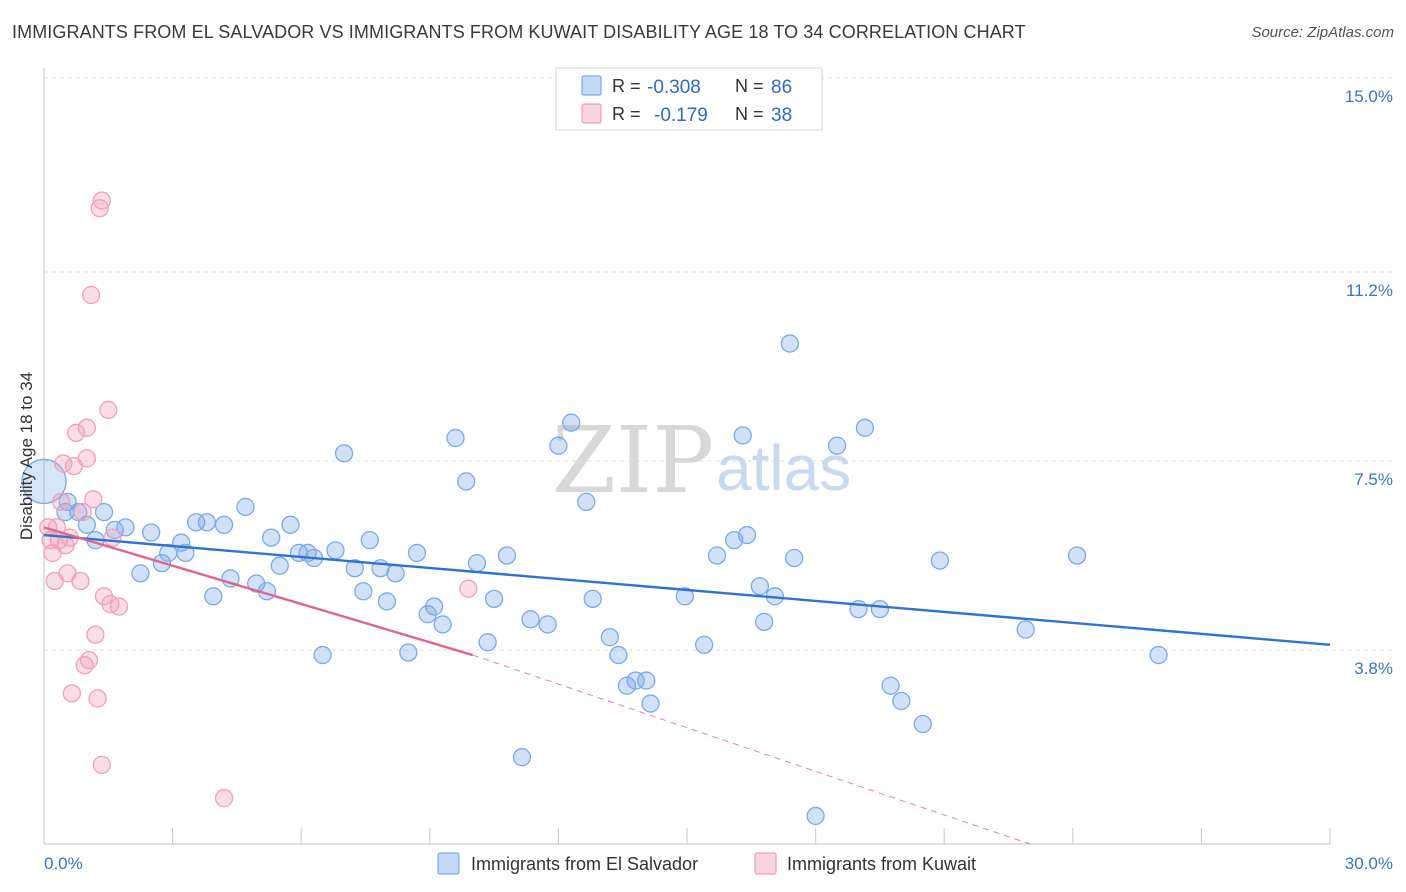  What do you see at coordinates (1373, 479) in the screenshot?
I see `y-tick-label: 7.5%` at bounding box center [1373, 479].